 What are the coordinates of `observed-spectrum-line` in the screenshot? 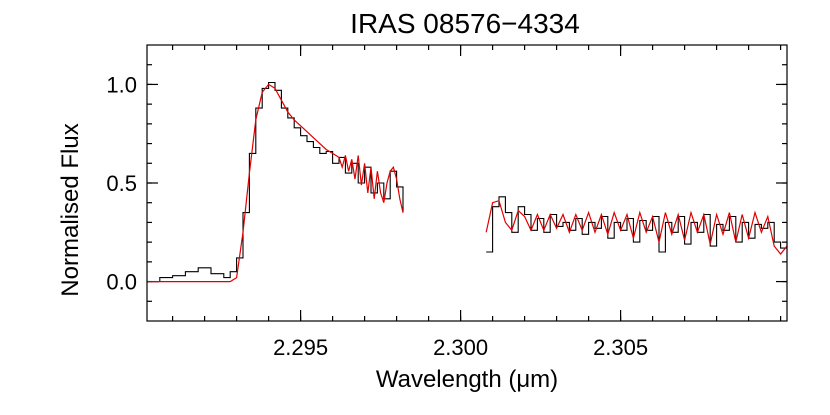 It's located at (637, 224).